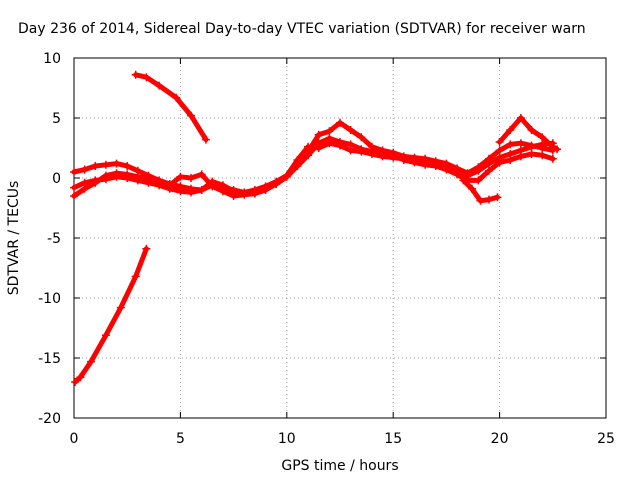 Image resolution: width=640 pixels, height=480 pixels. What do you see at coordinates (54, 239) in the screenshot?
I see `y-tick-label: -5` at bounding box center [54, 239].